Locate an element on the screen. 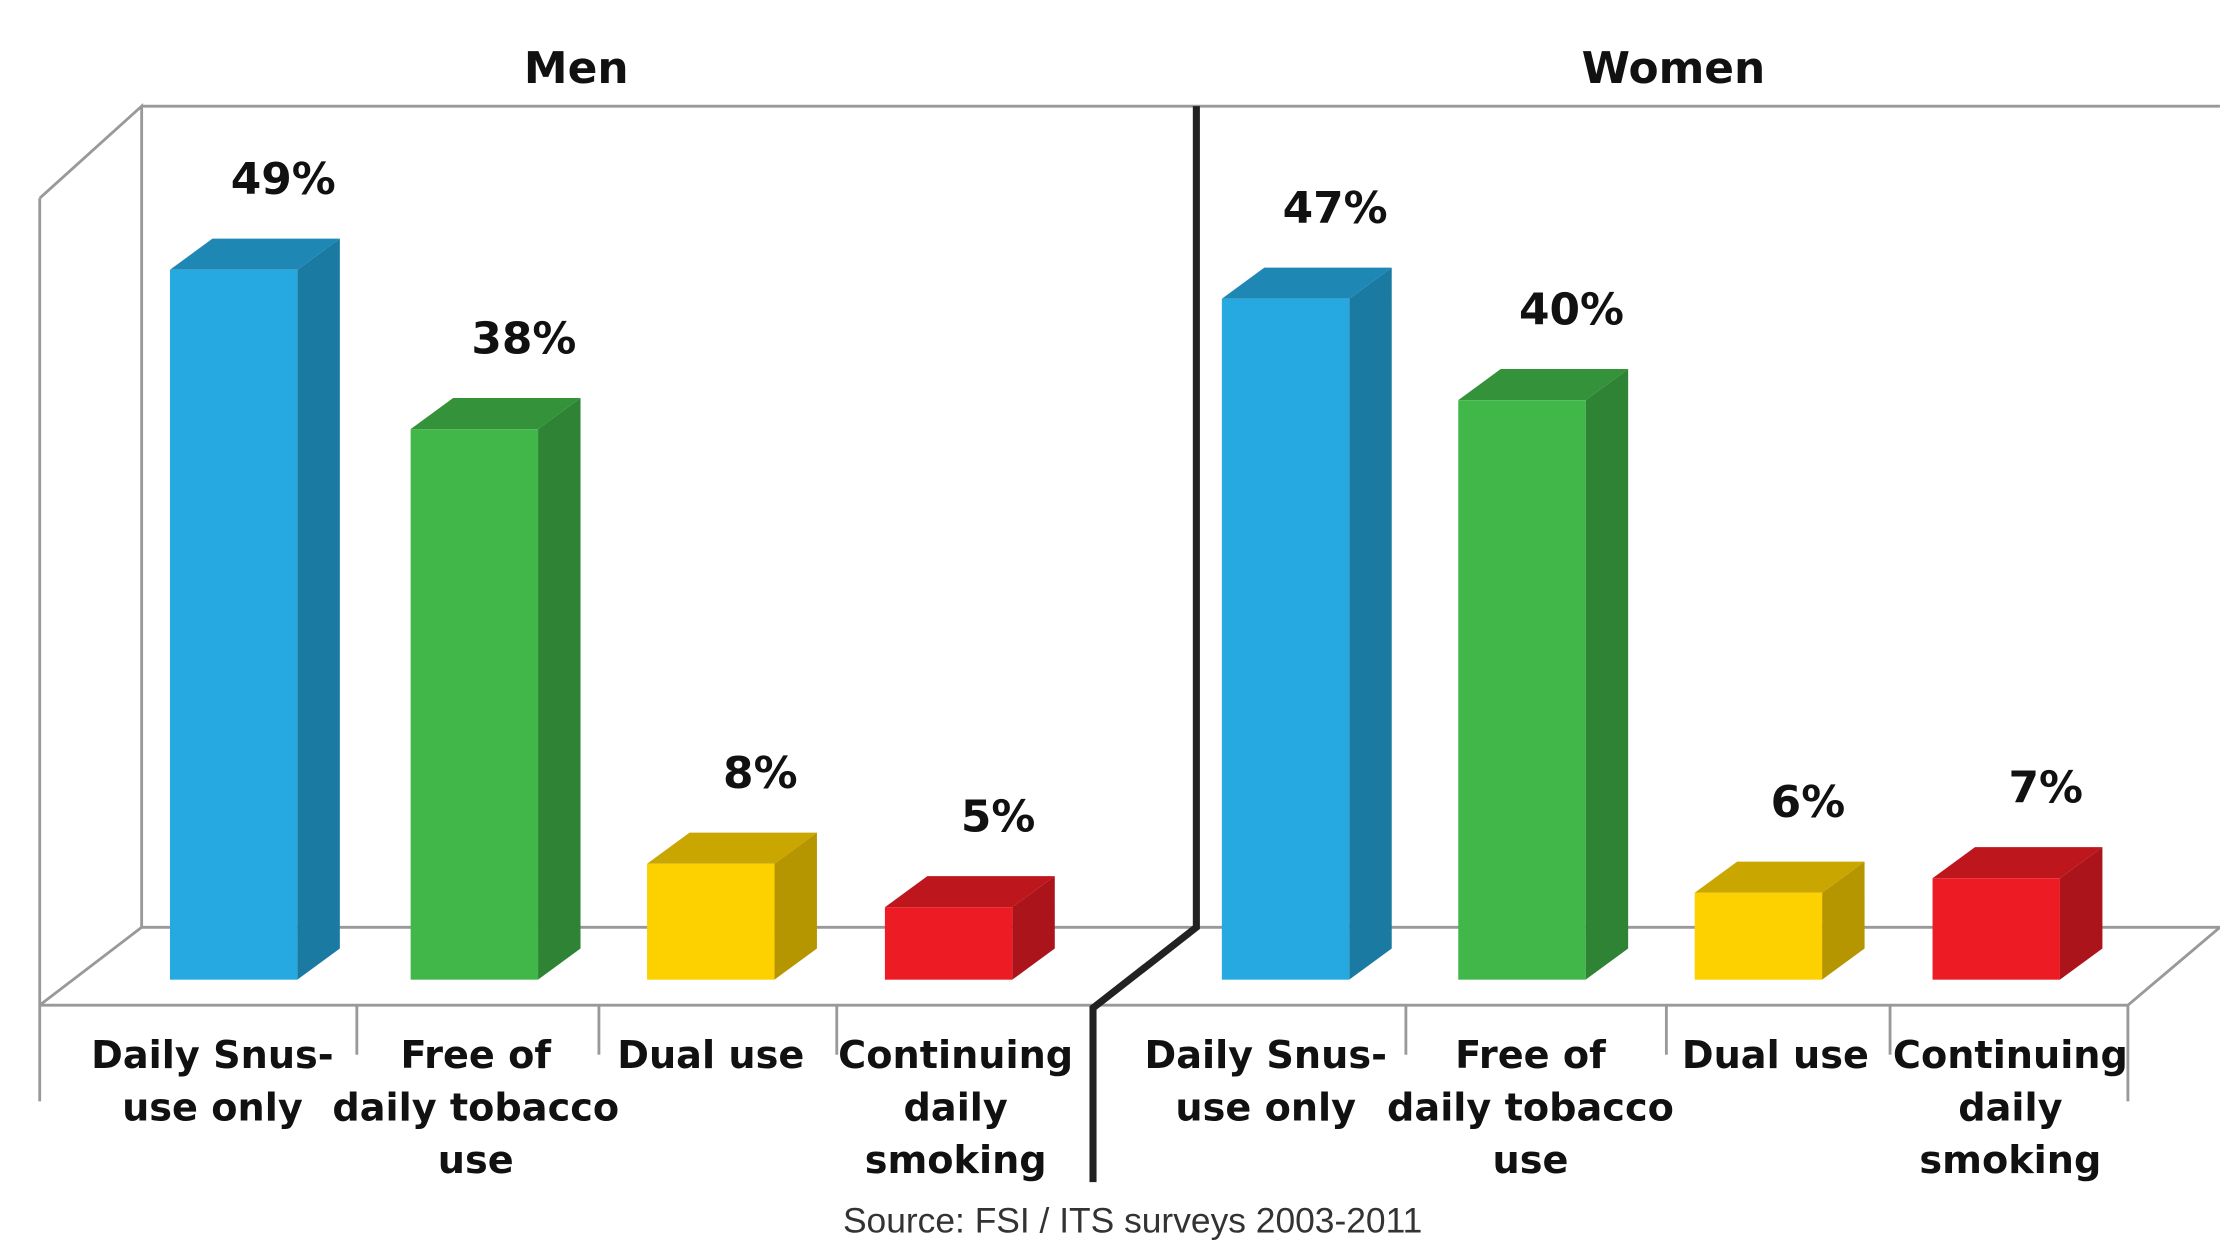 This screenshot has height=1243, width=2220. value-label: 38% is located at coordinates (523, 338).